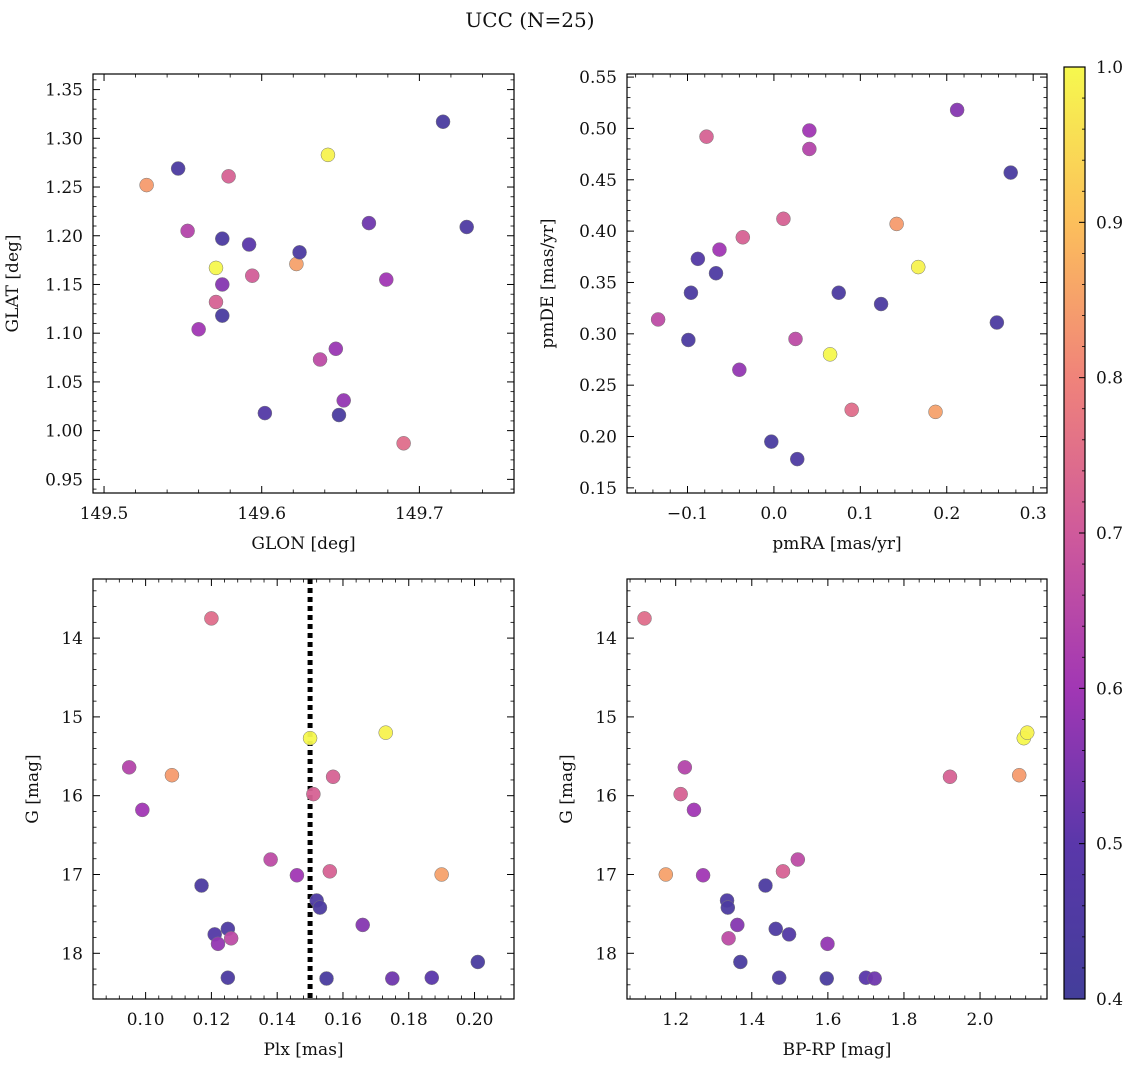  I want to click on y-tick-label: 1.25, so click(64, 188).